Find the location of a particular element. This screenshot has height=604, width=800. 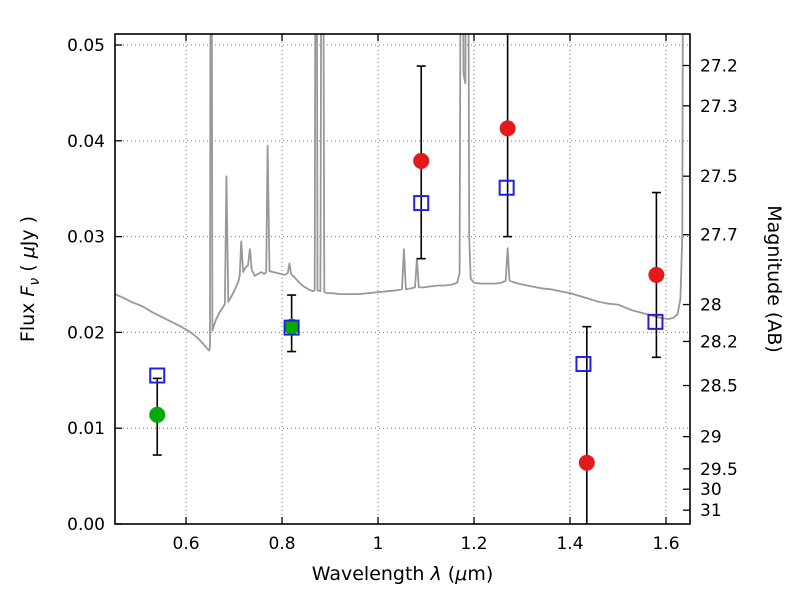

y-tick-label-right: 28 is located at coordinates (711, 306).